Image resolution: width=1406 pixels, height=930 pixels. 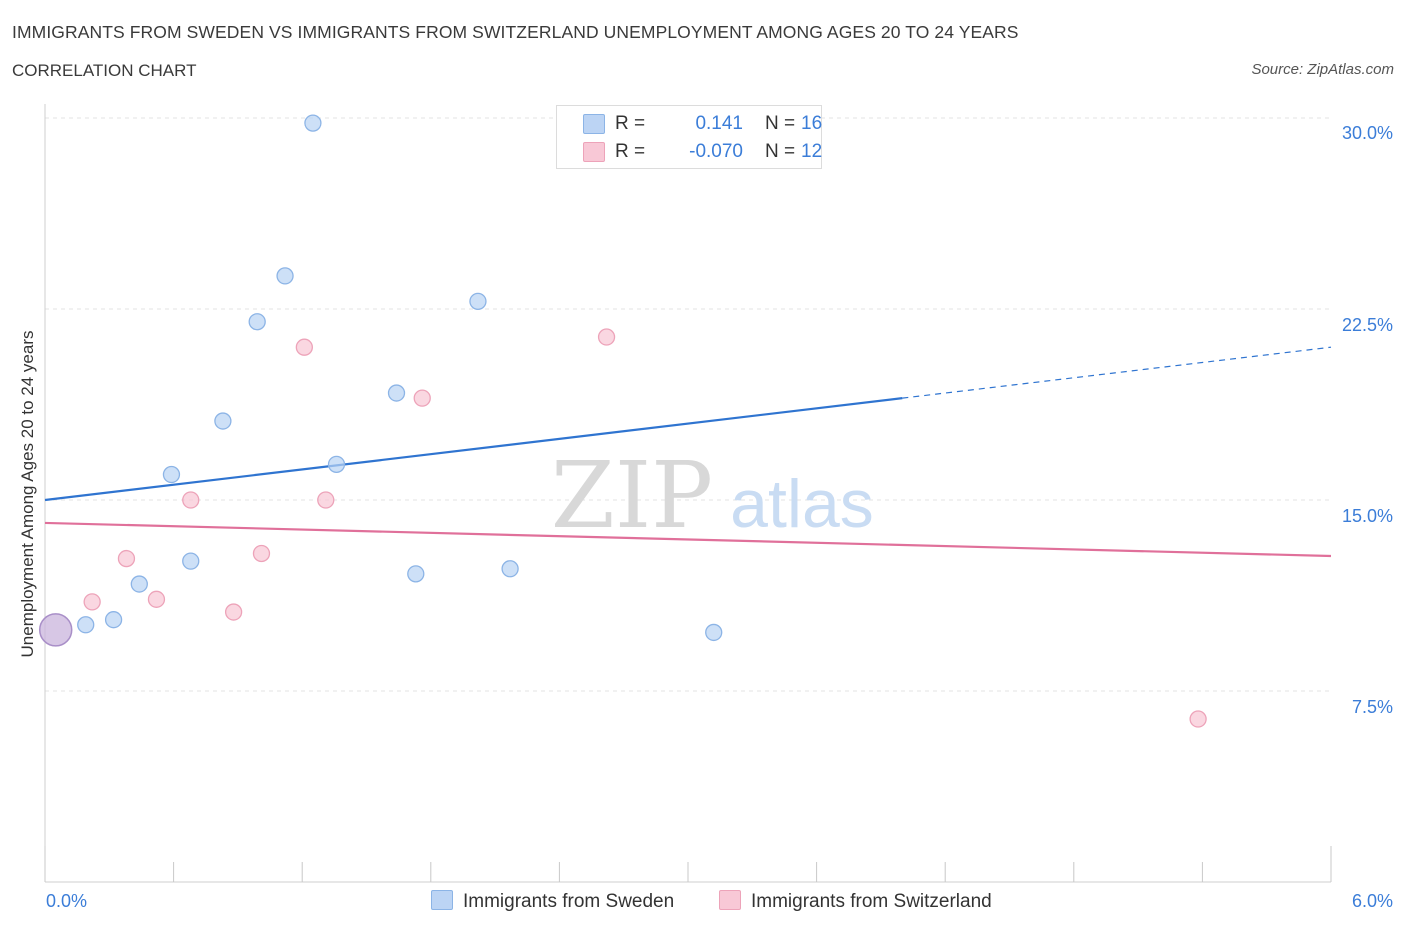 I want to click on chart-subtitle: CORRELATION CHART, so click(x=104, y=70).